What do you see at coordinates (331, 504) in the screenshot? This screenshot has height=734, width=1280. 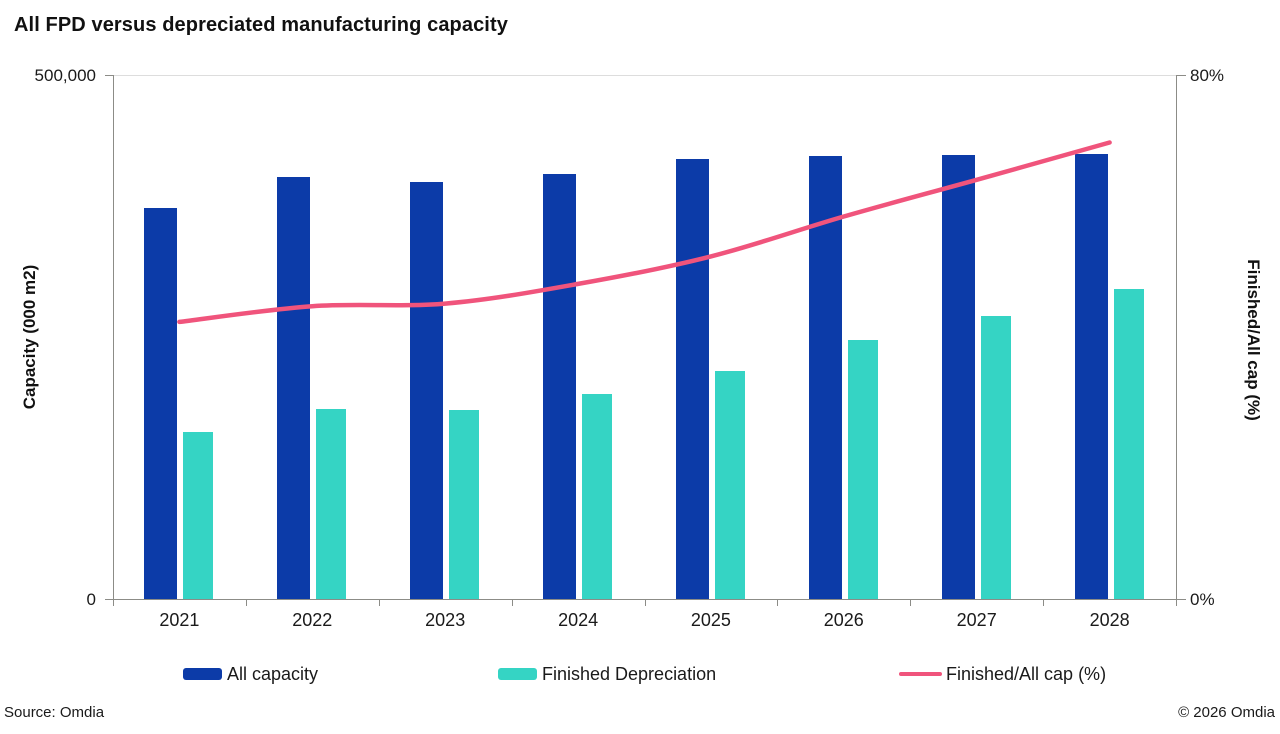 I see `bar-finished-depreciation-2022` at bounding box center [331, 504].